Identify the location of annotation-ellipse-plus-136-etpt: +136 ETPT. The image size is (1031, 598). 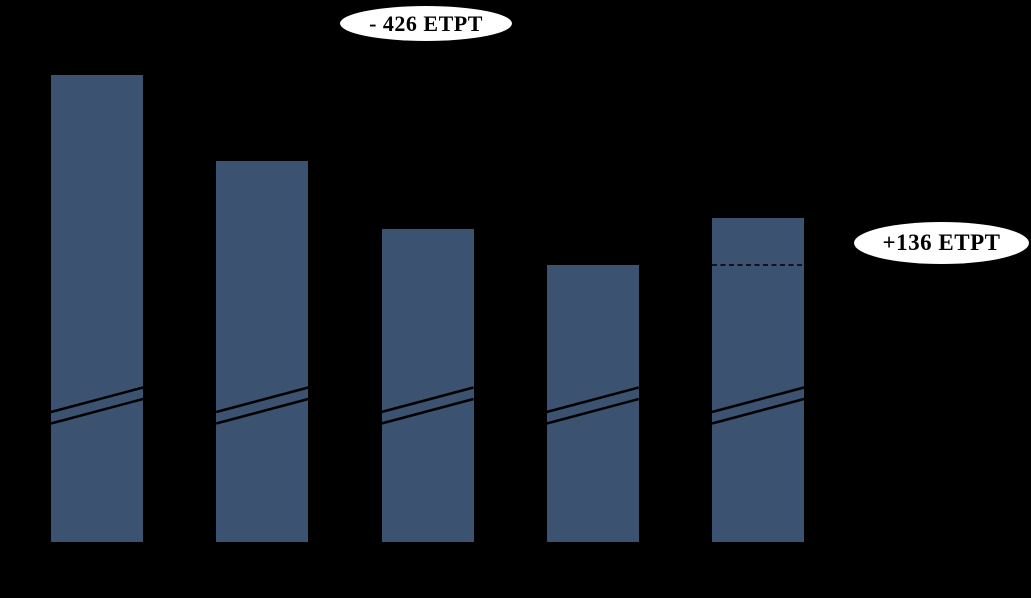
(941, 243).